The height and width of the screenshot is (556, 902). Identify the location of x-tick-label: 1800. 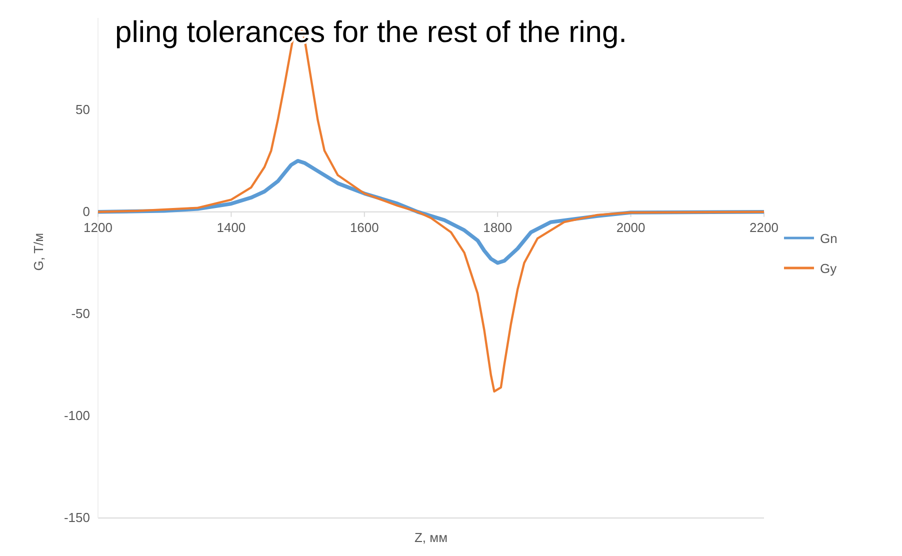
(497, 227).